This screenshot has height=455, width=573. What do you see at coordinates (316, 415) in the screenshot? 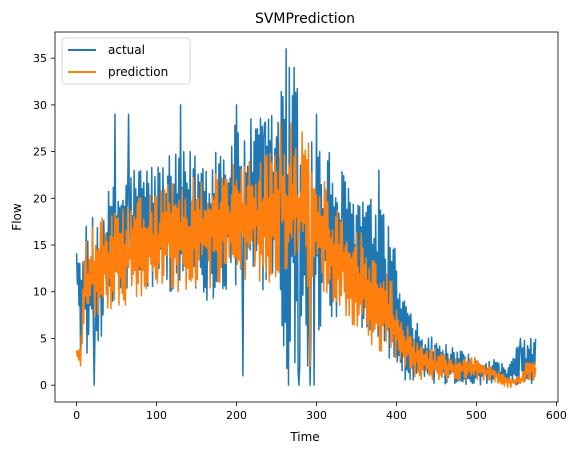
I see `x-tick-label: 300` at bounding box center [316, 415].